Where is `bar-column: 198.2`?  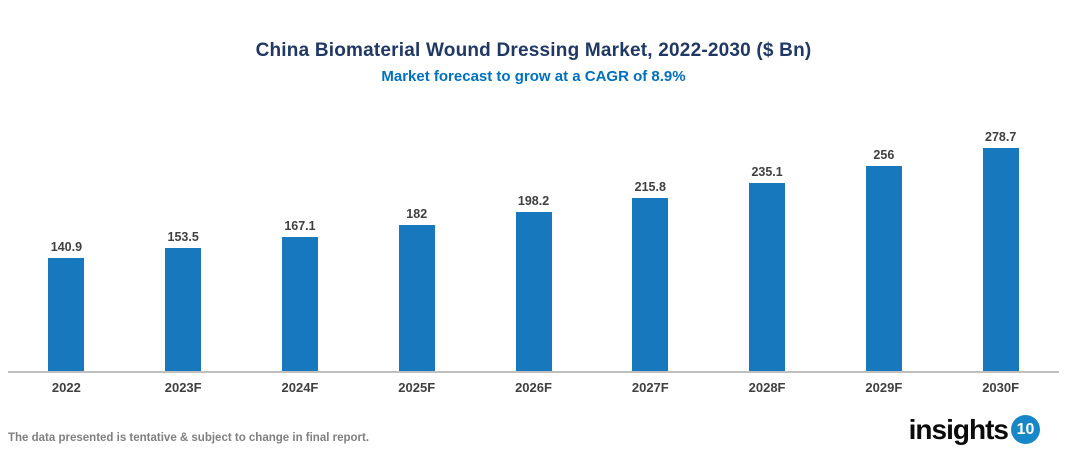
bar-column: 198.2 is located at coordinates (533, 282).